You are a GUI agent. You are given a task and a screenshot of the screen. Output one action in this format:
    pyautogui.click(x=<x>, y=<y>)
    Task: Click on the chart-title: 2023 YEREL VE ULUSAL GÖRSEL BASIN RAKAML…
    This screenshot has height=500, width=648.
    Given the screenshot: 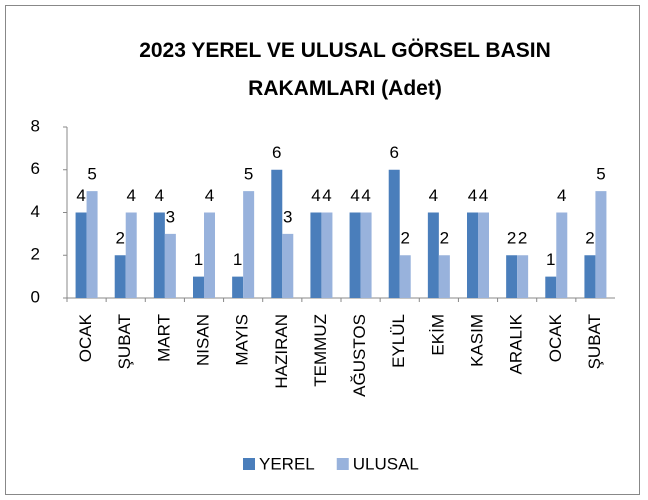 What is the action you would take?
    pyautogui.click(x=345, y=69)
    